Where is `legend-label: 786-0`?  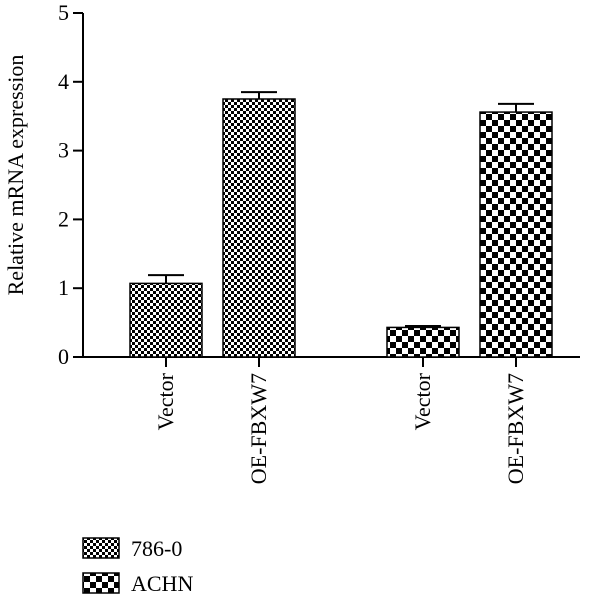
legend-label: 786-0 is located at coordinates (156, 548).